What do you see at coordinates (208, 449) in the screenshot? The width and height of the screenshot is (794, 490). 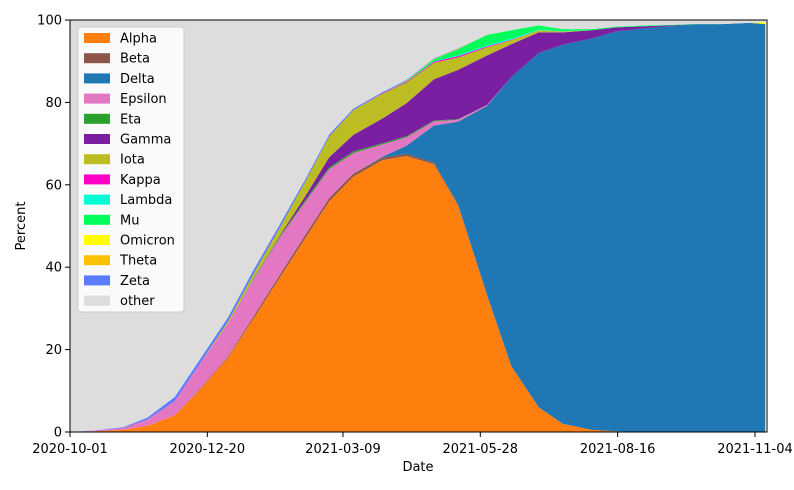 I see `x-tick-label: 2020-12-20` at bounding box center [208, 449].